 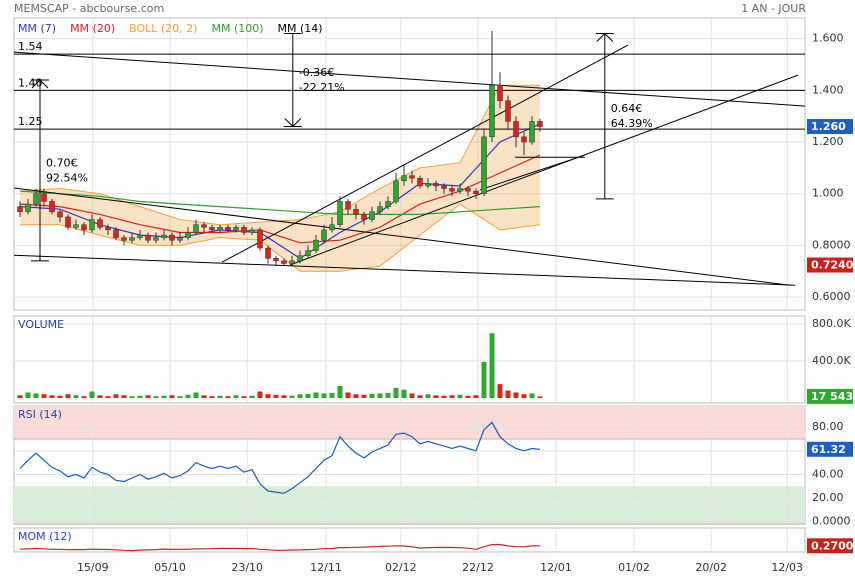 What do you see at coordinates (828, 426) in the screenshot?
I see `y-tick-label: 80.00` at bounding box center [828, 426].